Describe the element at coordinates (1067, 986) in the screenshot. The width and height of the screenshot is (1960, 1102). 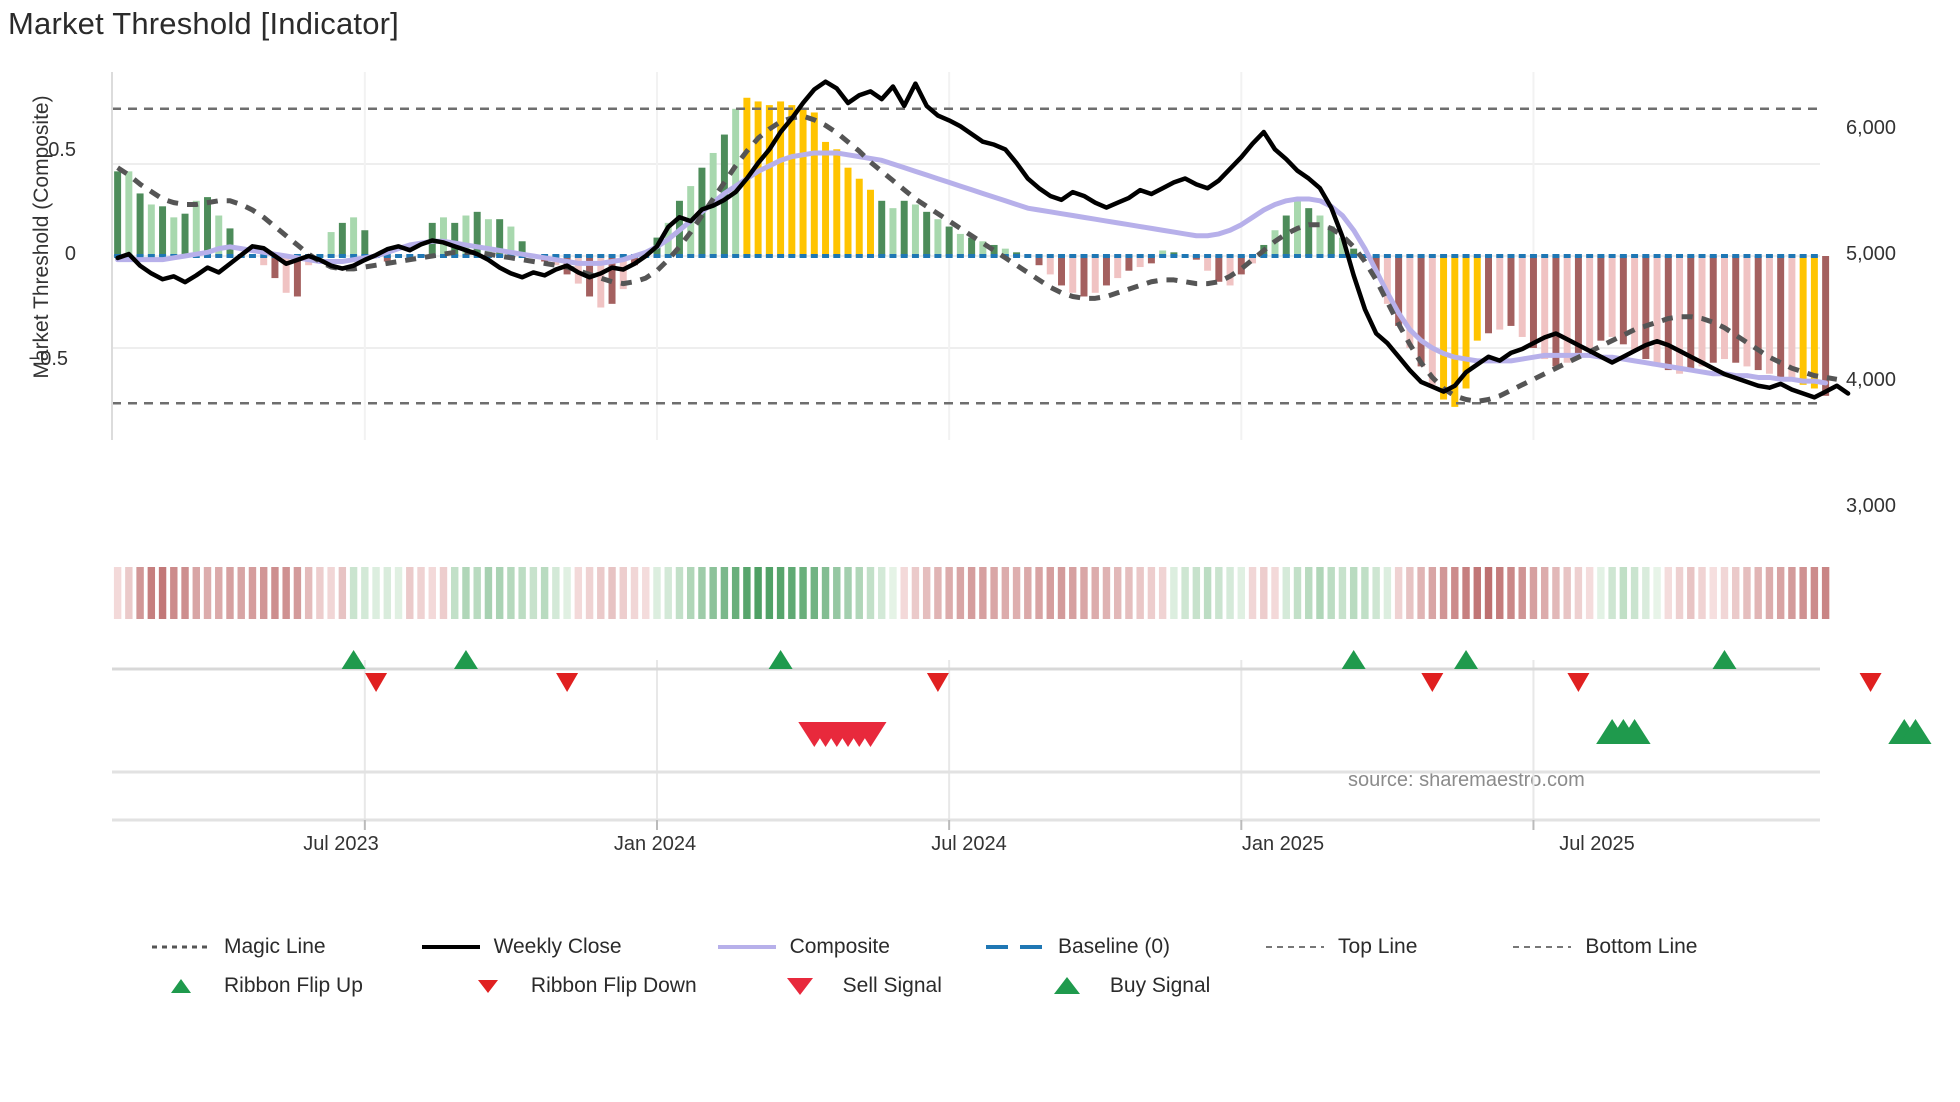
I see `green-up-triangle-large-icon` at that location.